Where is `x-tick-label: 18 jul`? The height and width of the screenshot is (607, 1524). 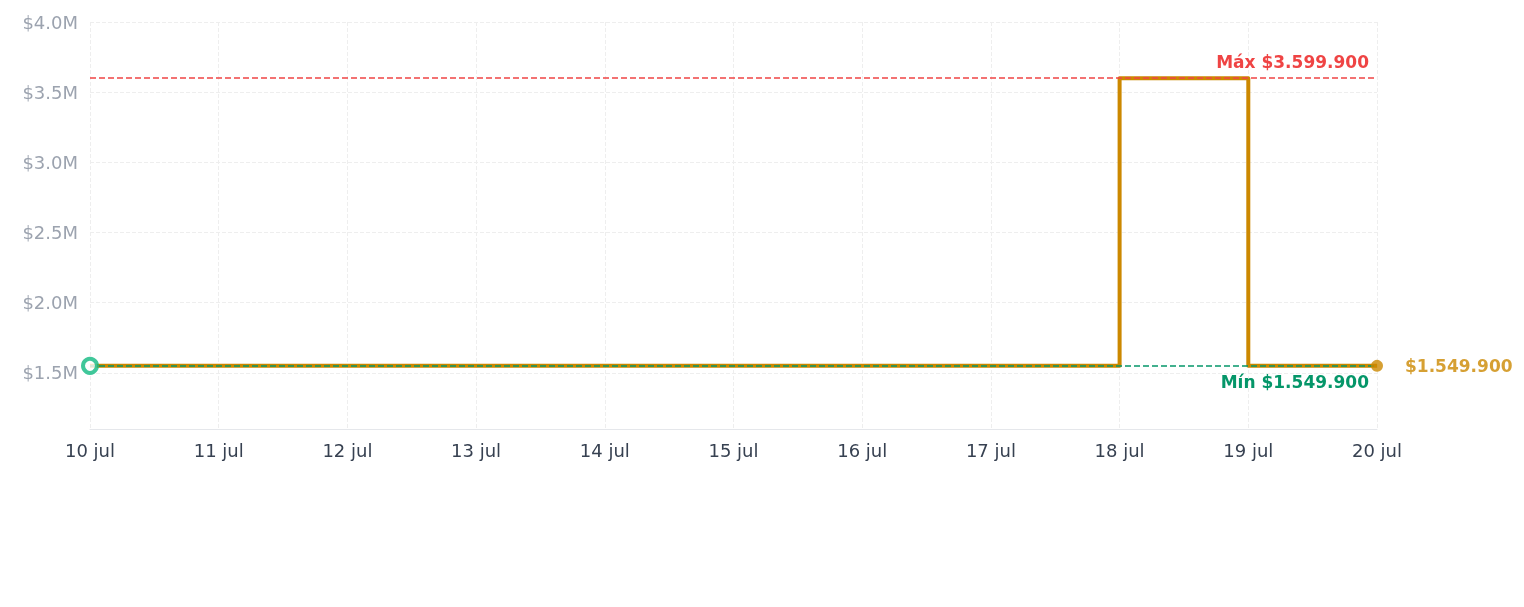
x-tick-label: 18 jul is located at coordinates (1119, 450).